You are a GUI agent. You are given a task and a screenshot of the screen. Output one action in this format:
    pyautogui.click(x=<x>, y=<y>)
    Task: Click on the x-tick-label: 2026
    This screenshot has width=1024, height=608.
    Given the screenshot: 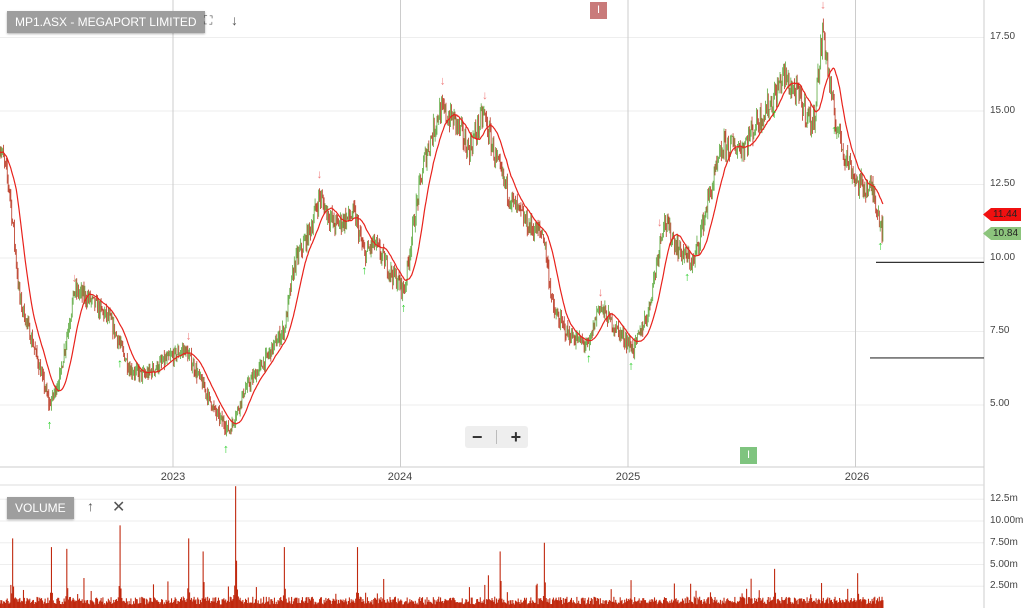 What is the action you would take?
    pyautogui.click(x=857, y=477)
    